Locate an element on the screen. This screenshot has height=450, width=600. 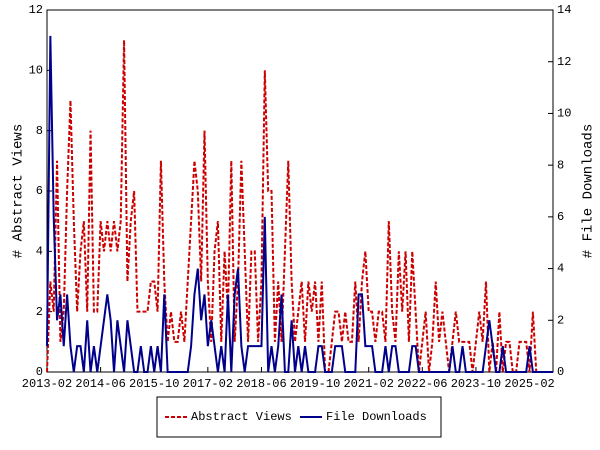
y2-tick-label: 4 is located at coordinates (560, 269).